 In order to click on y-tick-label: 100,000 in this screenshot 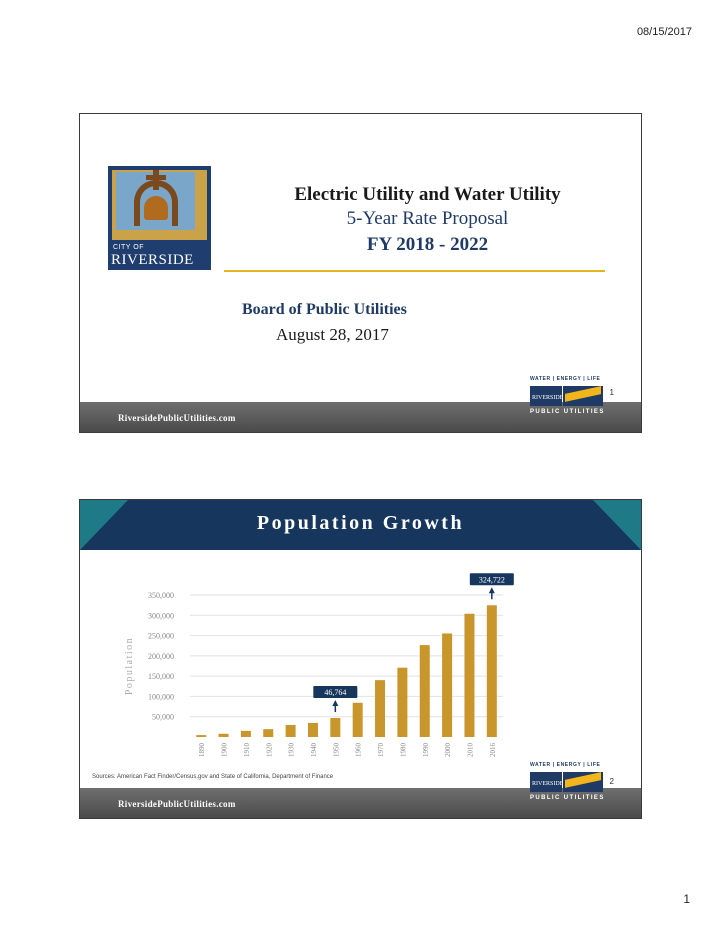, I will do `click(161, 696)`.